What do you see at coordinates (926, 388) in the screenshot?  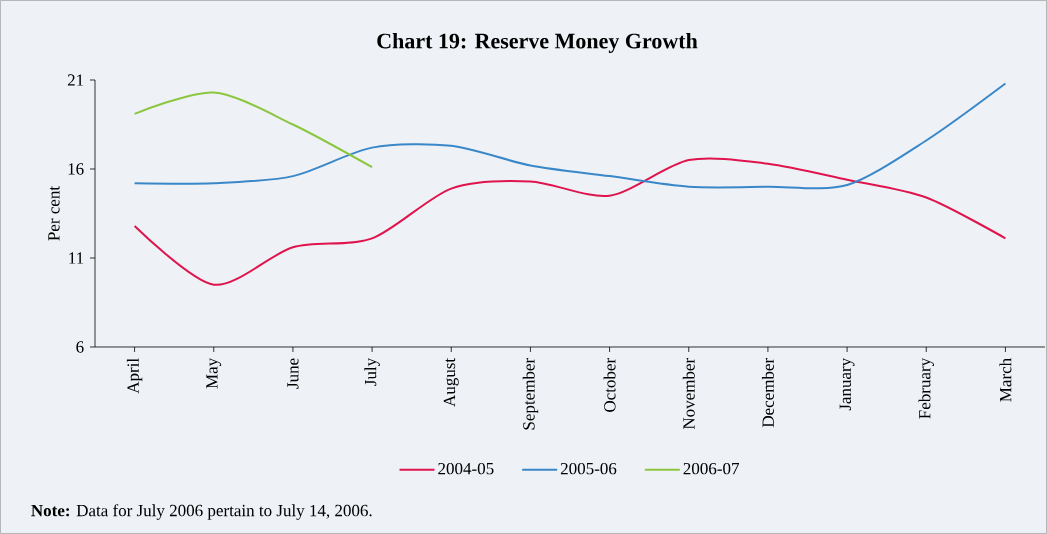 I see `x-tick-label: February` at bounding box center [926, 388].